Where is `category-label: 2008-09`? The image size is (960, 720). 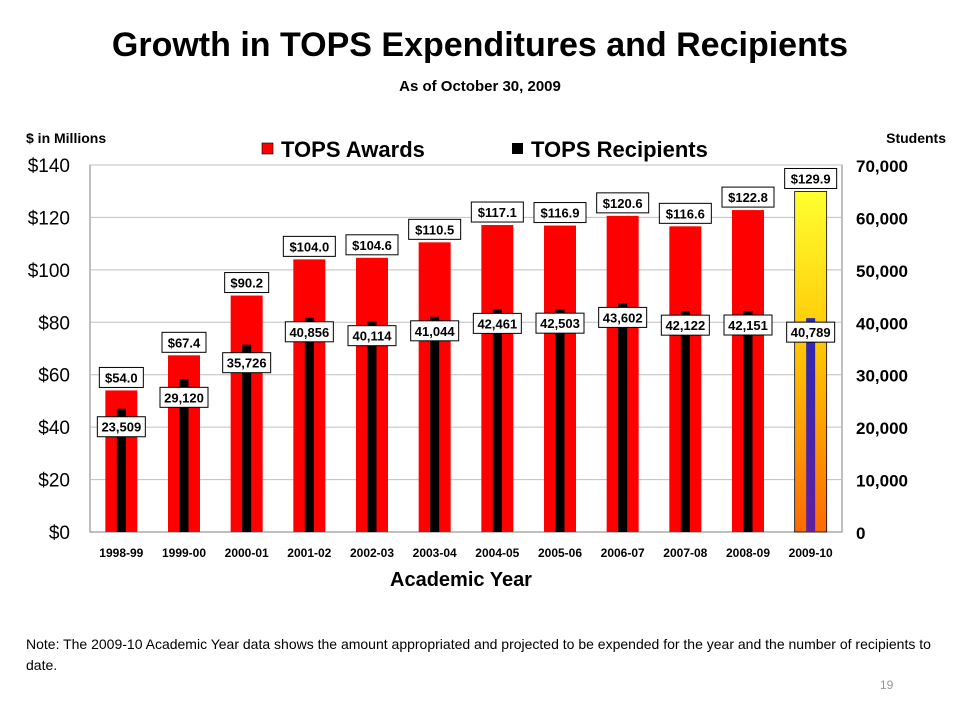 category-label: 2008-09 is located at coordinates (748, 553).